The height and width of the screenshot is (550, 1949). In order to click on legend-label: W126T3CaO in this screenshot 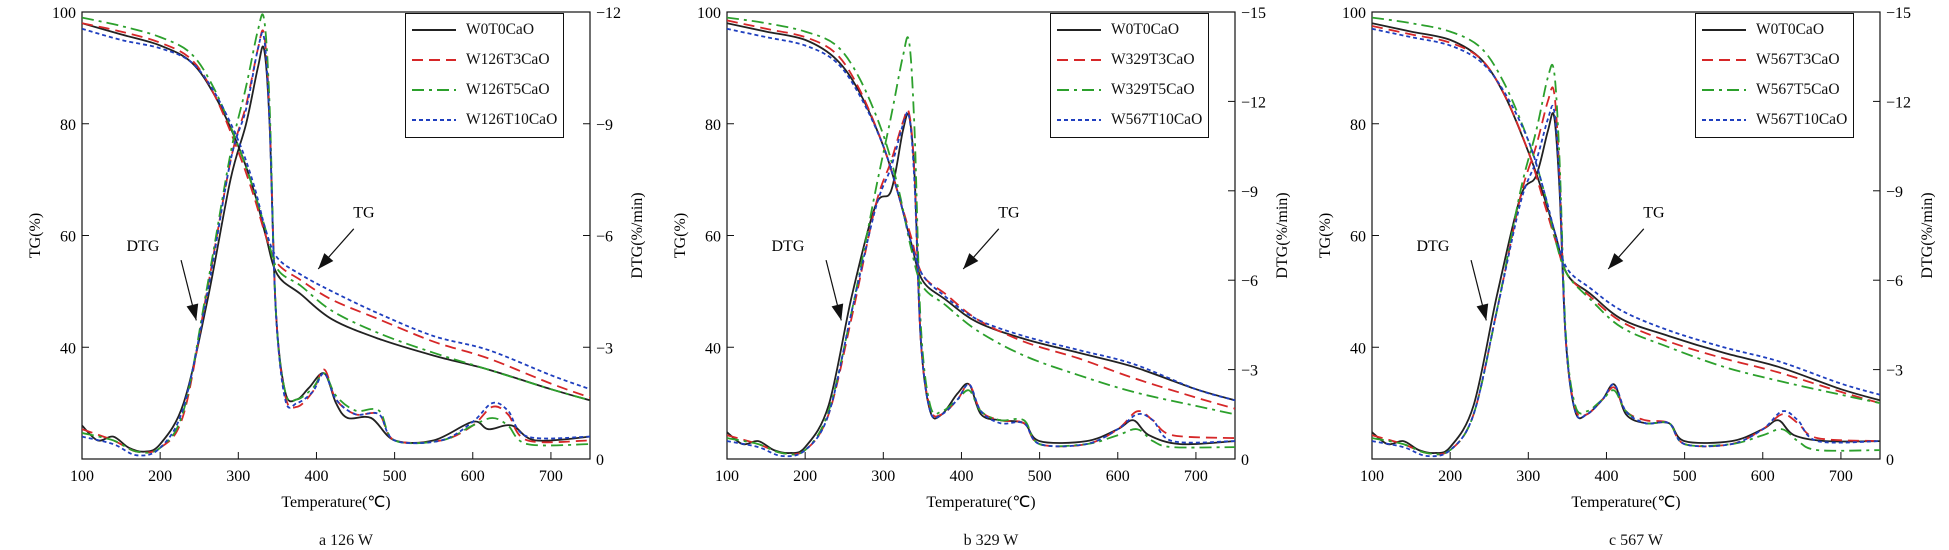, I will do `click(508, 59)`.